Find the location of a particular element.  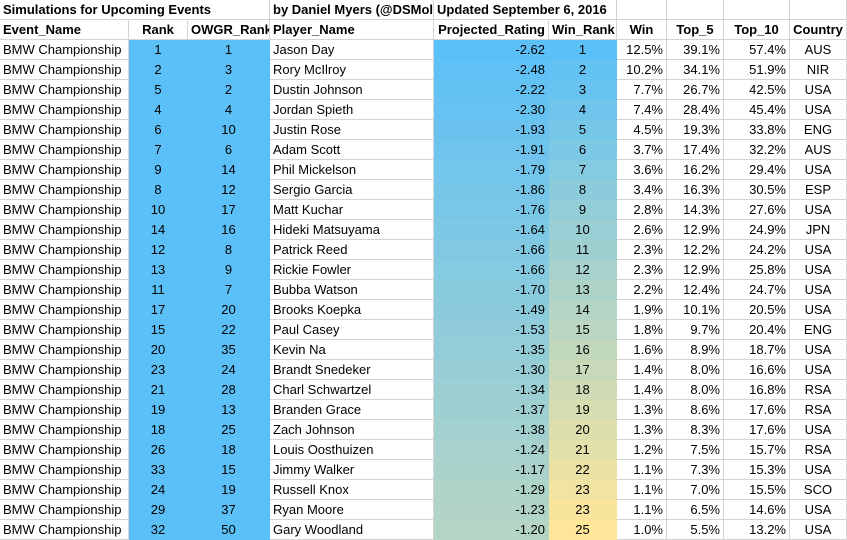

cell-owgr-rank: 7 is located at coordinates (229, 290).